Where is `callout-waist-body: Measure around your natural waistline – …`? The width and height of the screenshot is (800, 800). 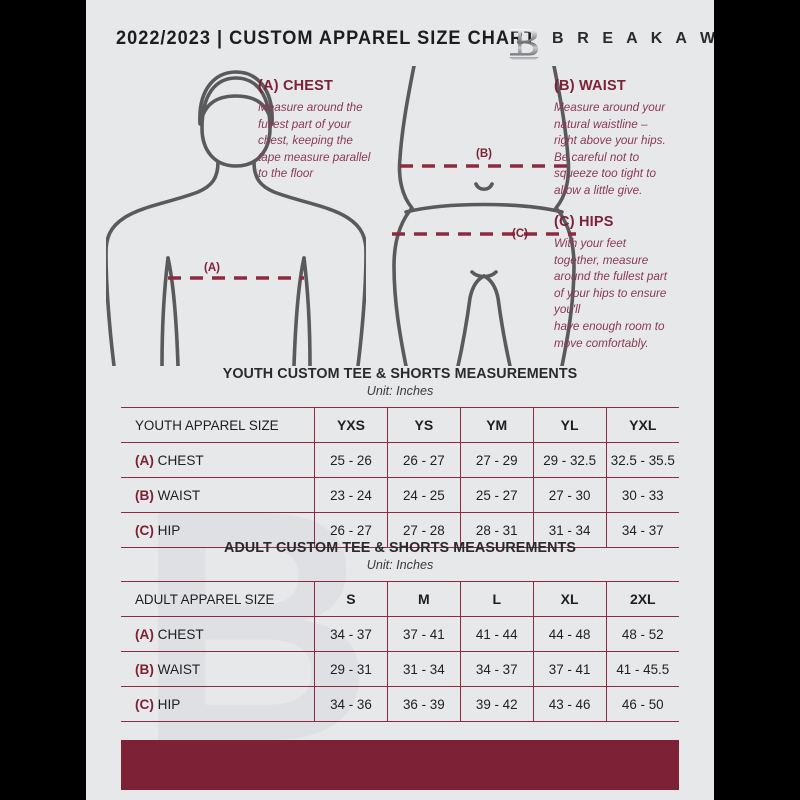 callout-waist-body: Measure around your natural waistline – … is located at coordinates (610, 149).